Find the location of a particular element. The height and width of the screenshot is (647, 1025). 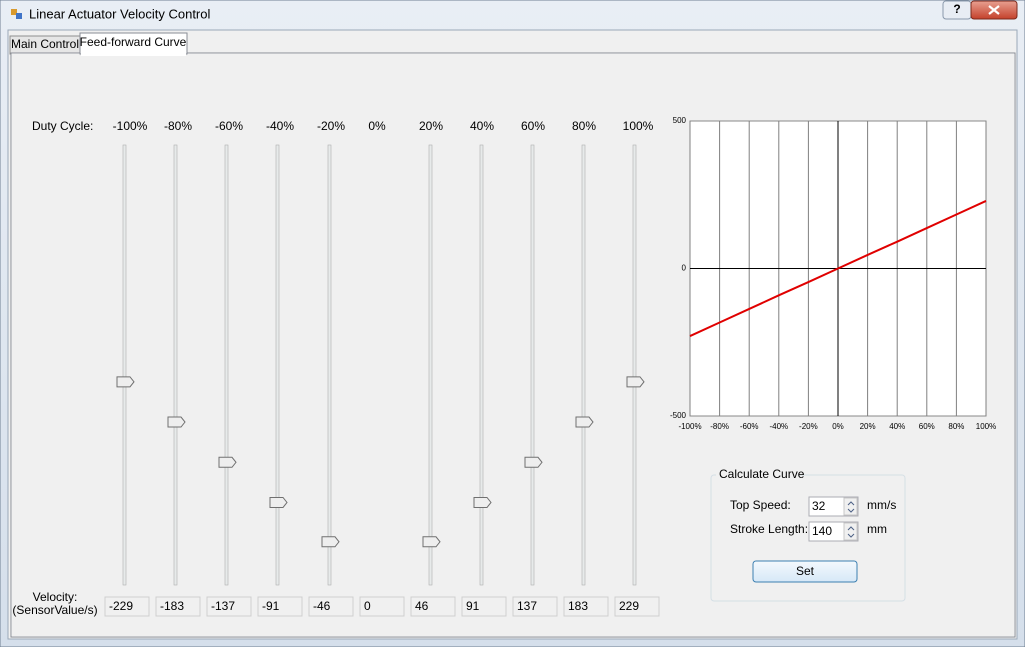

group-title-bg is located at coordinates (757, 475).